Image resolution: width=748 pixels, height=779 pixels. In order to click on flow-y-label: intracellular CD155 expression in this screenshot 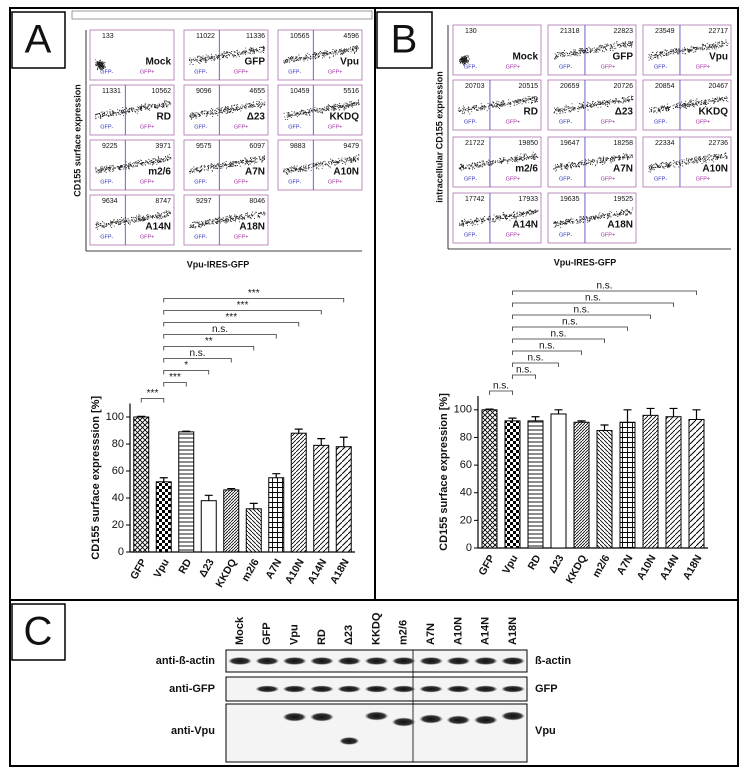, I will do `click(439, 137)`.